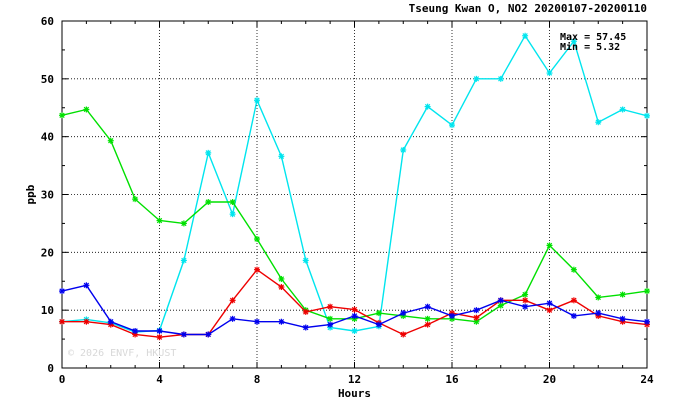 This screenshot has height=409, width=674. What do you see at coordinates (647, 379) in the screenshot?
I see `x-tick-label: 24` at bounding box center [647, 379].